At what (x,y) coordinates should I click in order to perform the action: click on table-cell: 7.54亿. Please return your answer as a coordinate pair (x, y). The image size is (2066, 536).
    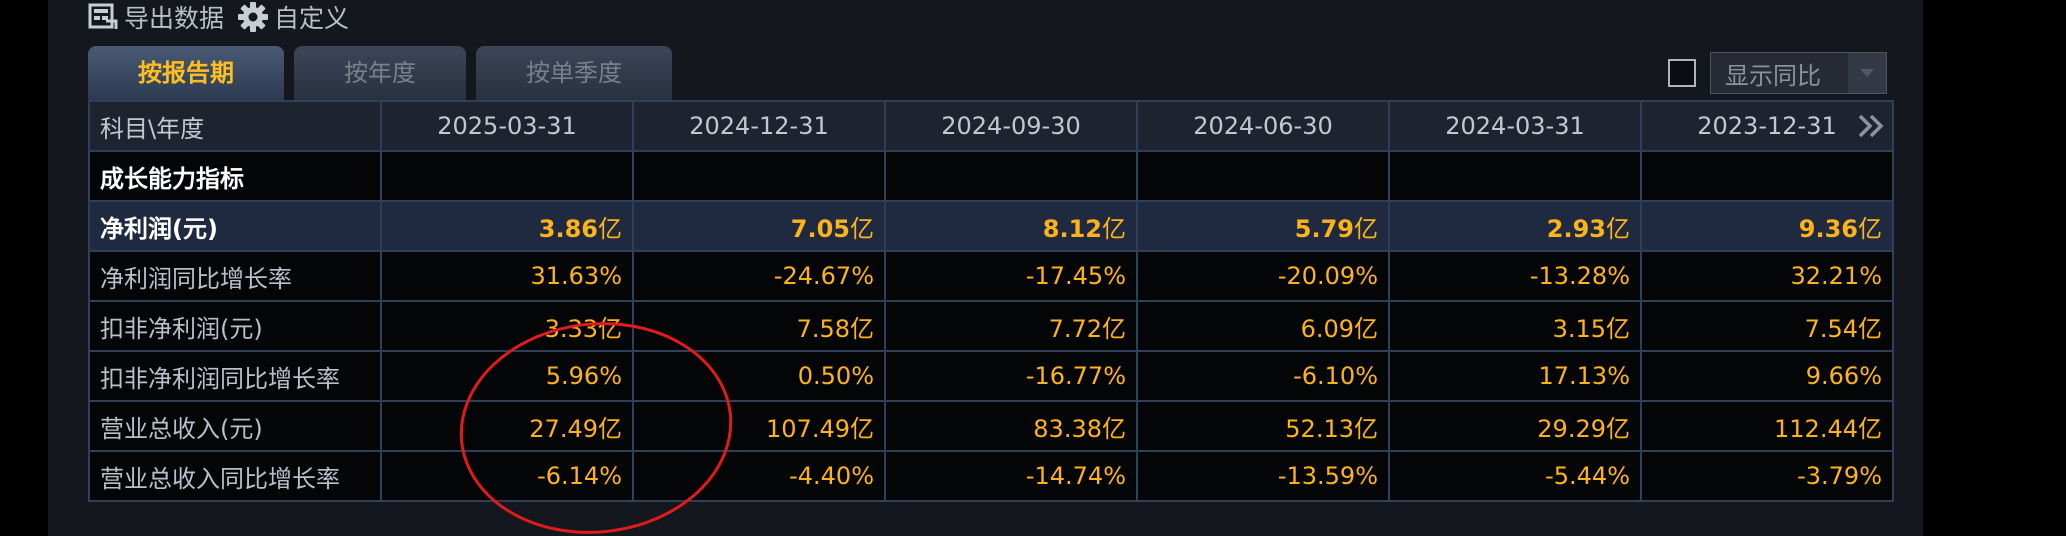
    Looking at the image, I should click on (1767, 326).